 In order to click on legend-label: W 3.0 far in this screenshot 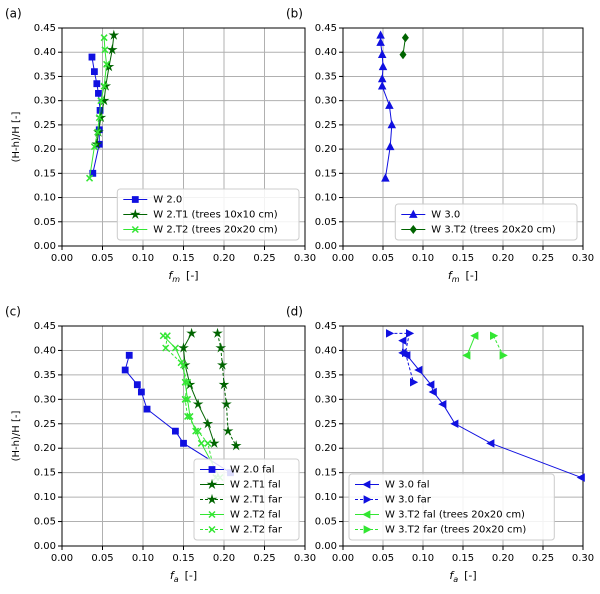, I will do `click(408, 500)`.